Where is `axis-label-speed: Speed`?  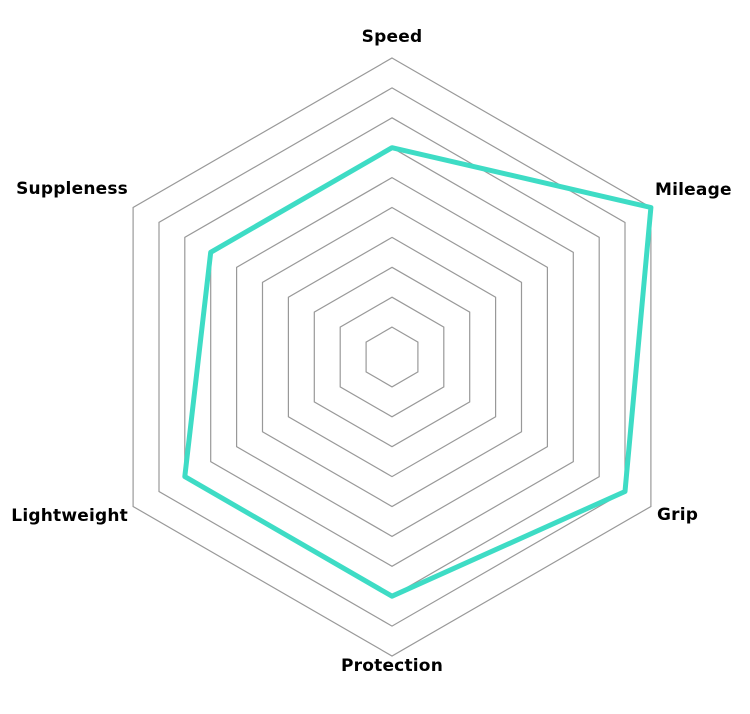
axis-label-speed: Speed is located at coordinates (392, 37).